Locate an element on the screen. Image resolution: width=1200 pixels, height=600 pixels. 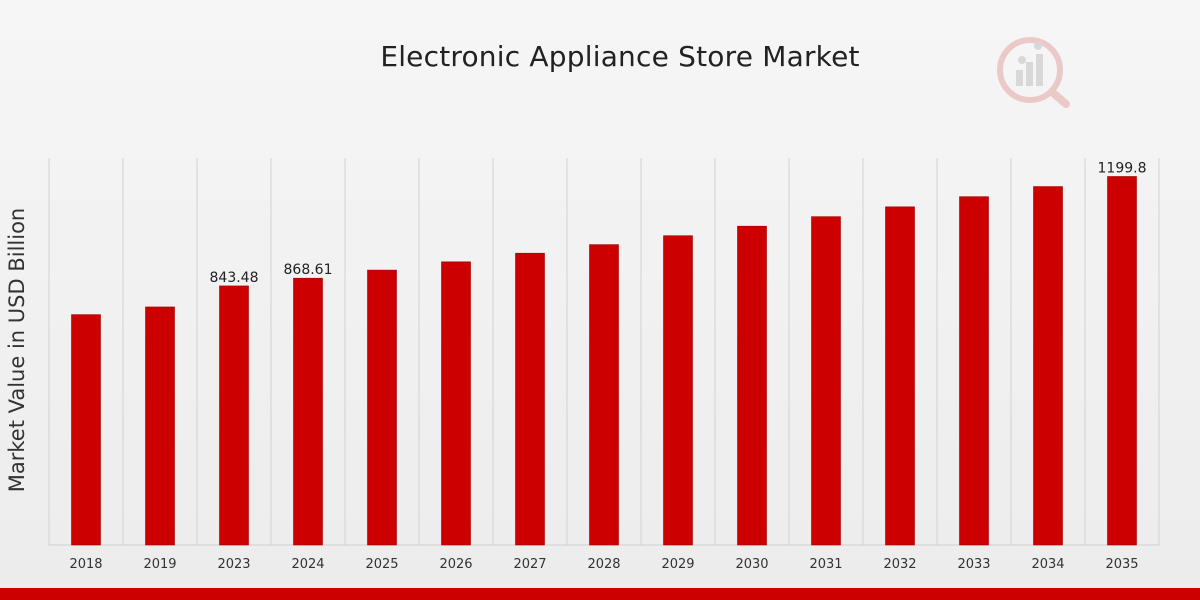
data-label: 843.48 is located at coordinates (234, 278).